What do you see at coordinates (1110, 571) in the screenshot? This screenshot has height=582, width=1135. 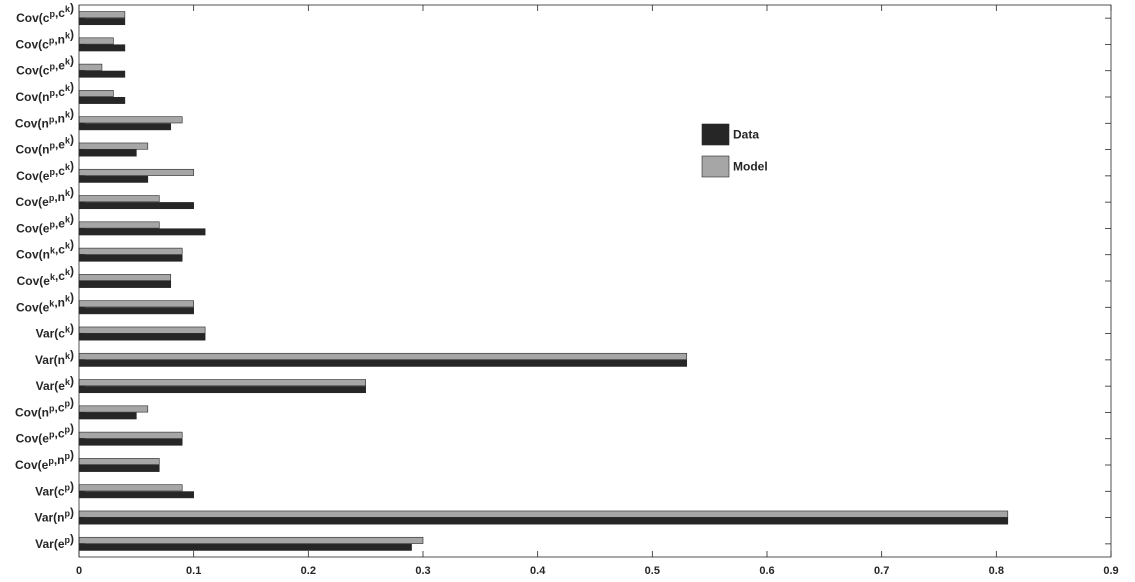 I see `x-tick-label-9: 0.9` at bounding box center [1110, 571].